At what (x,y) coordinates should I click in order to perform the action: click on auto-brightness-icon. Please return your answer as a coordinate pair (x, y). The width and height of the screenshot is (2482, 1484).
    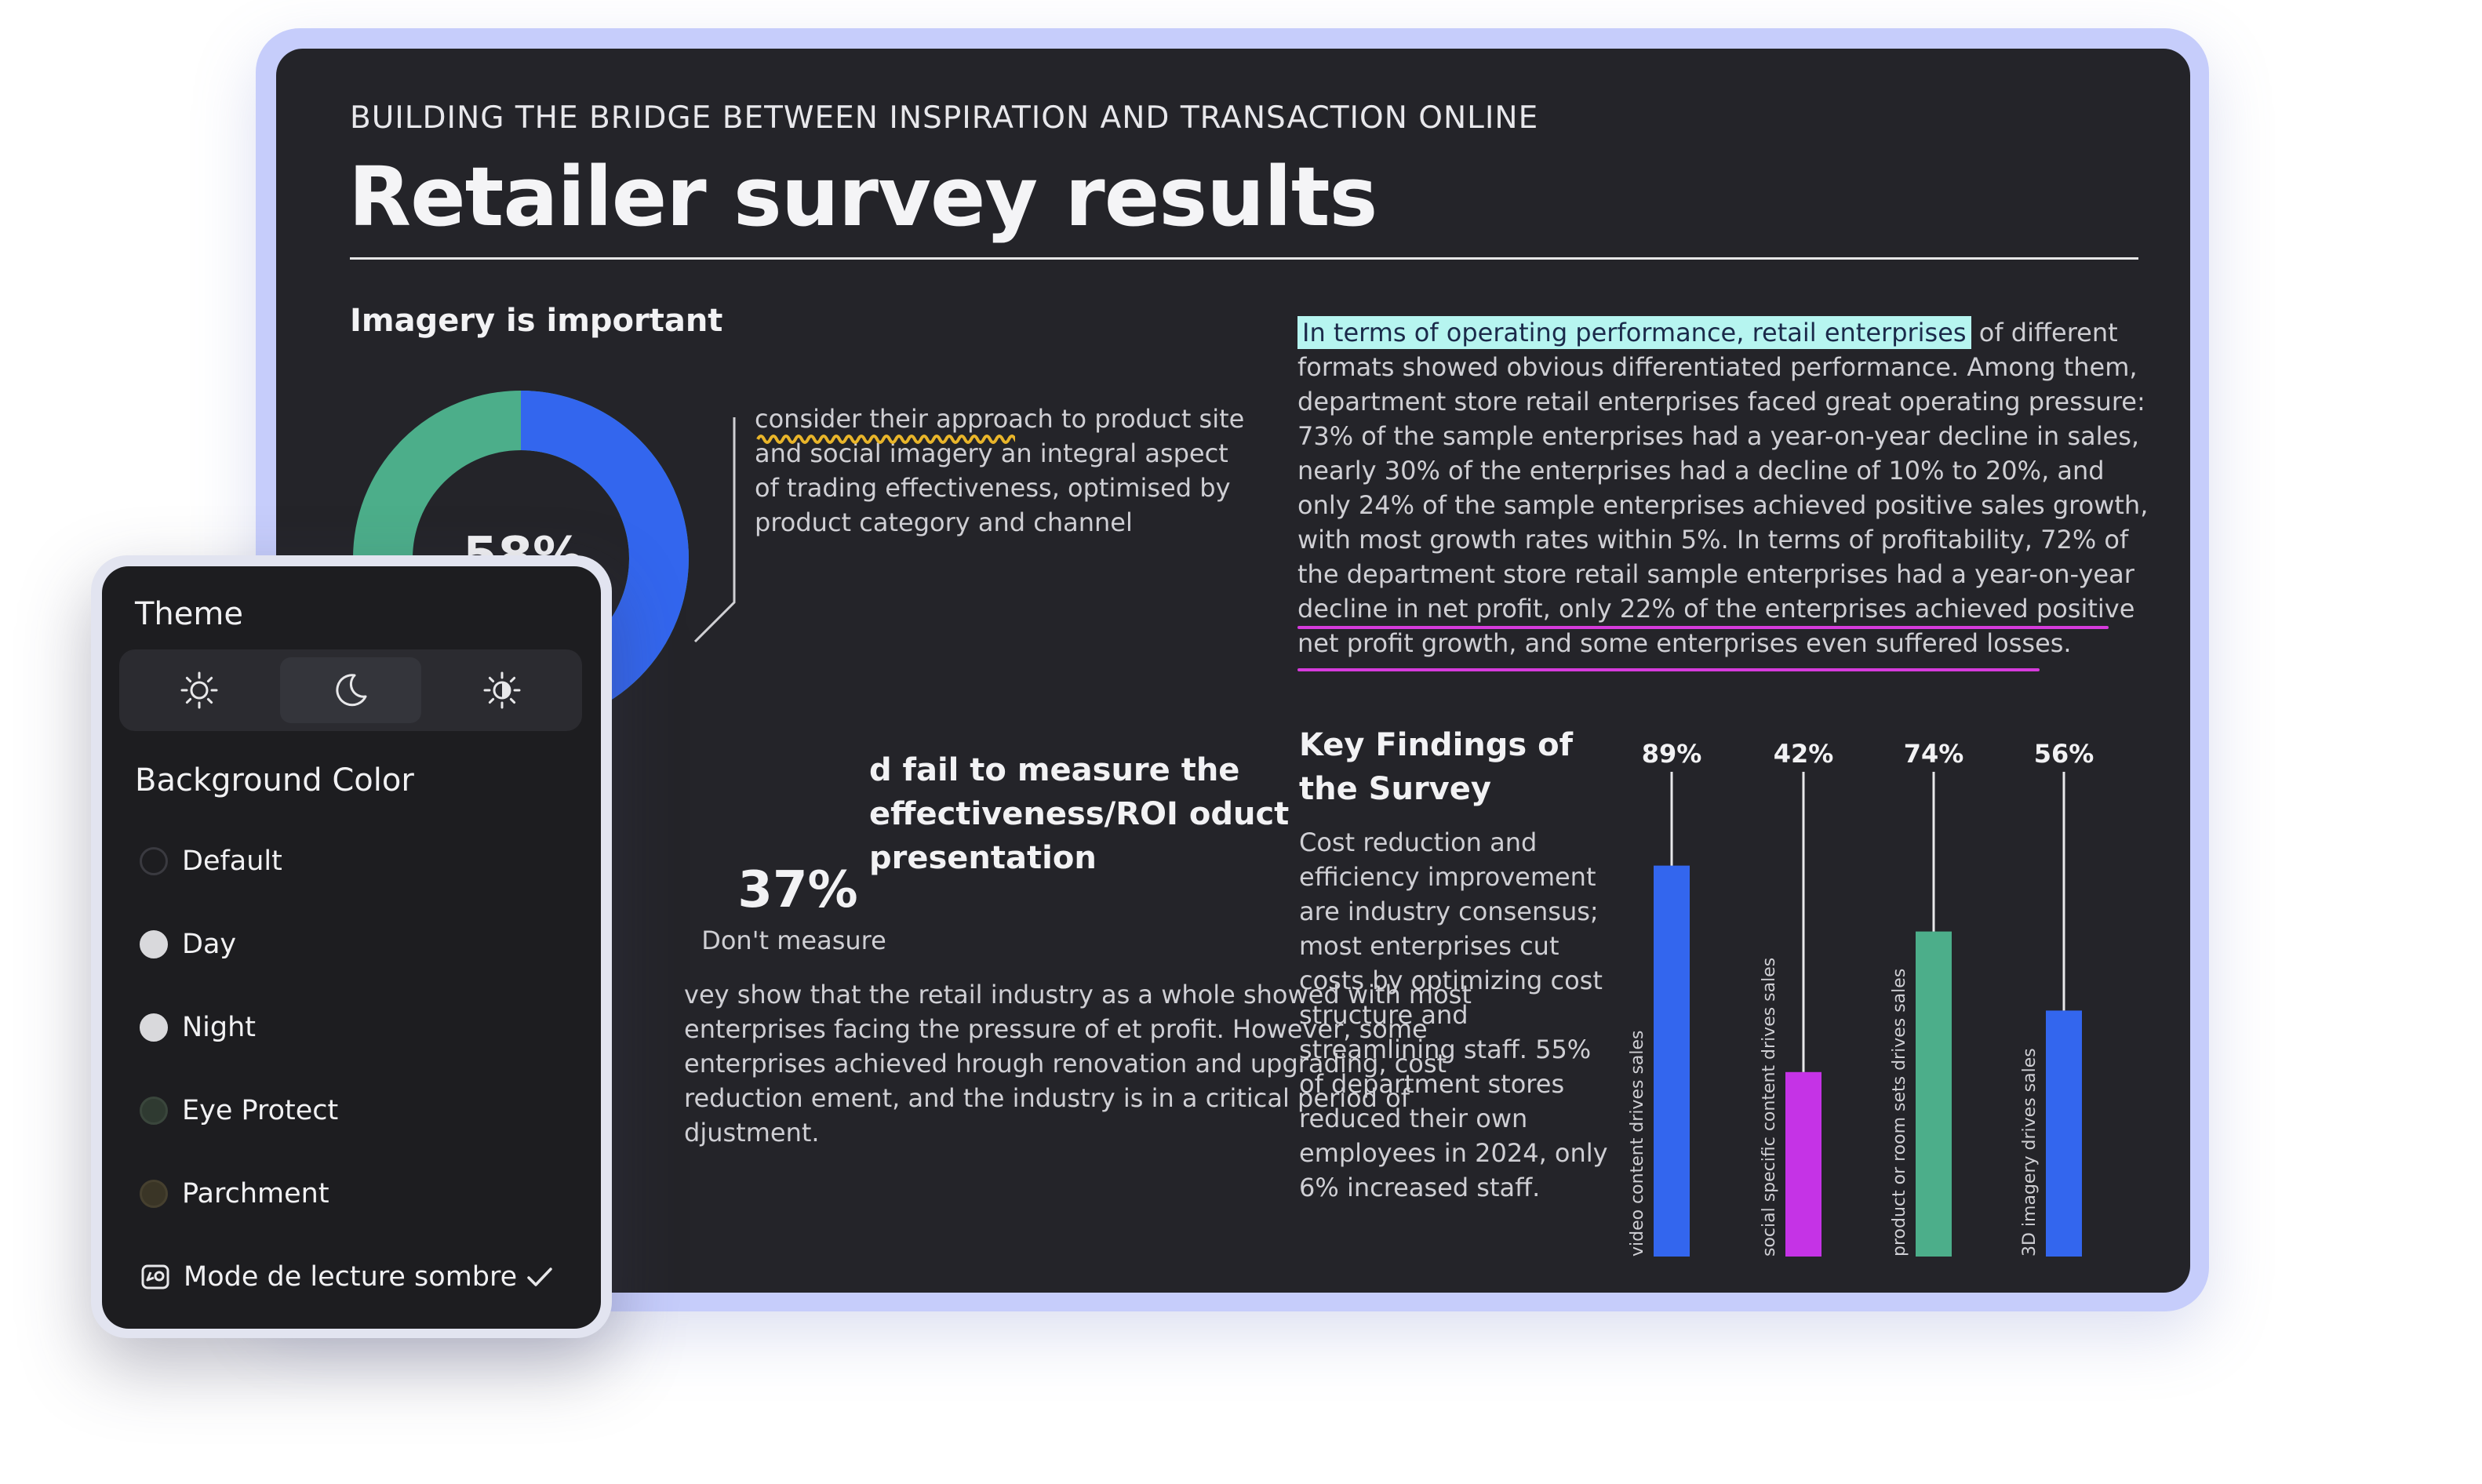
    Looking at the image, I should click on (502, 690).